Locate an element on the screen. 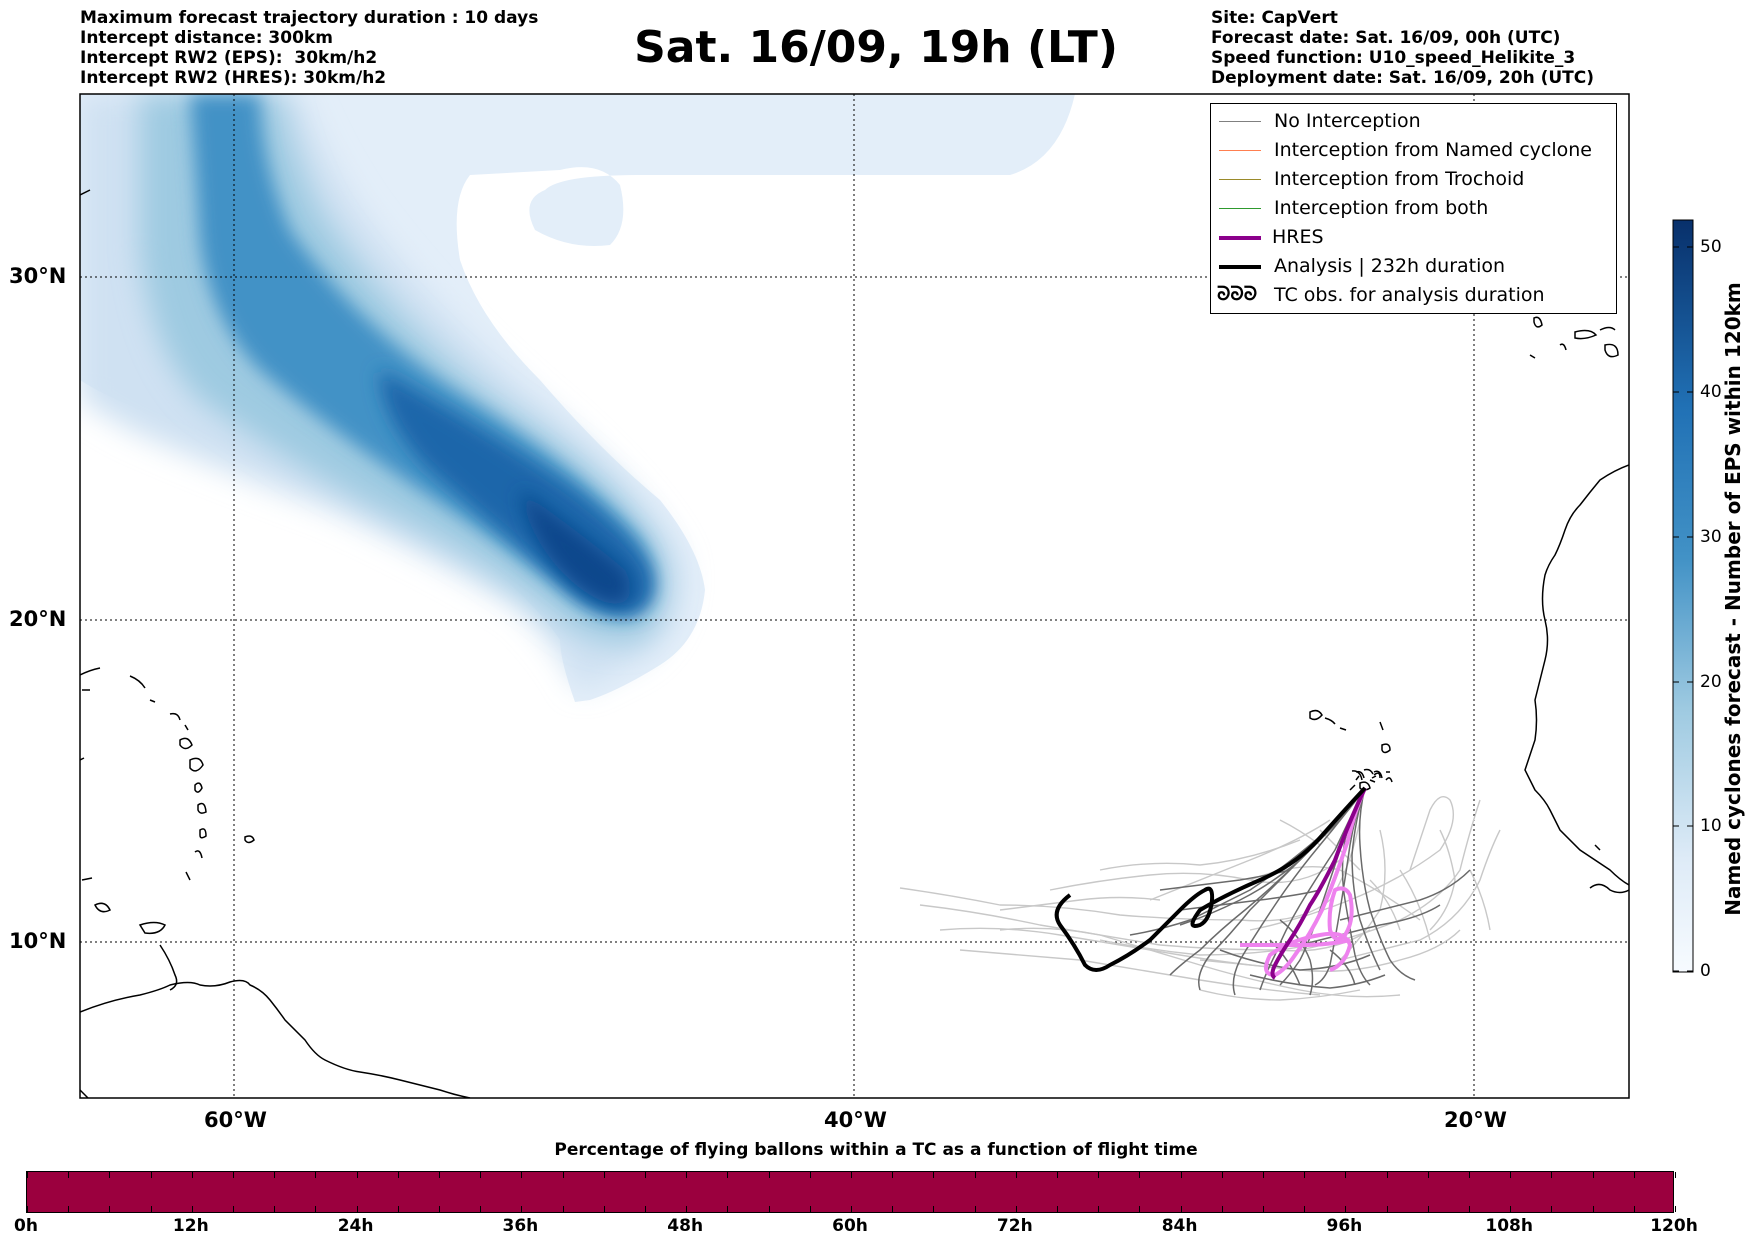  colorbar-gradient is located at coordinates (1683, 596).